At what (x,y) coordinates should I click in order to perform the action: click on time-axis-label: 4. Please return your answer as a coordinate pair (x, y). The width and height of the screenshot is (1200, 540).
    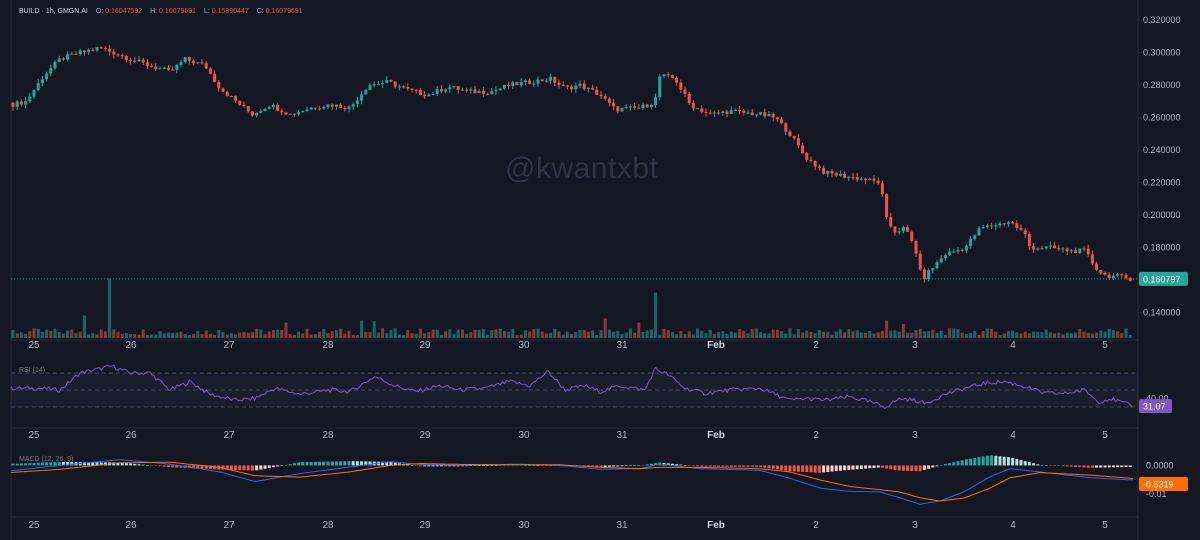
    Looking at the image, I should click on (1013, 525).